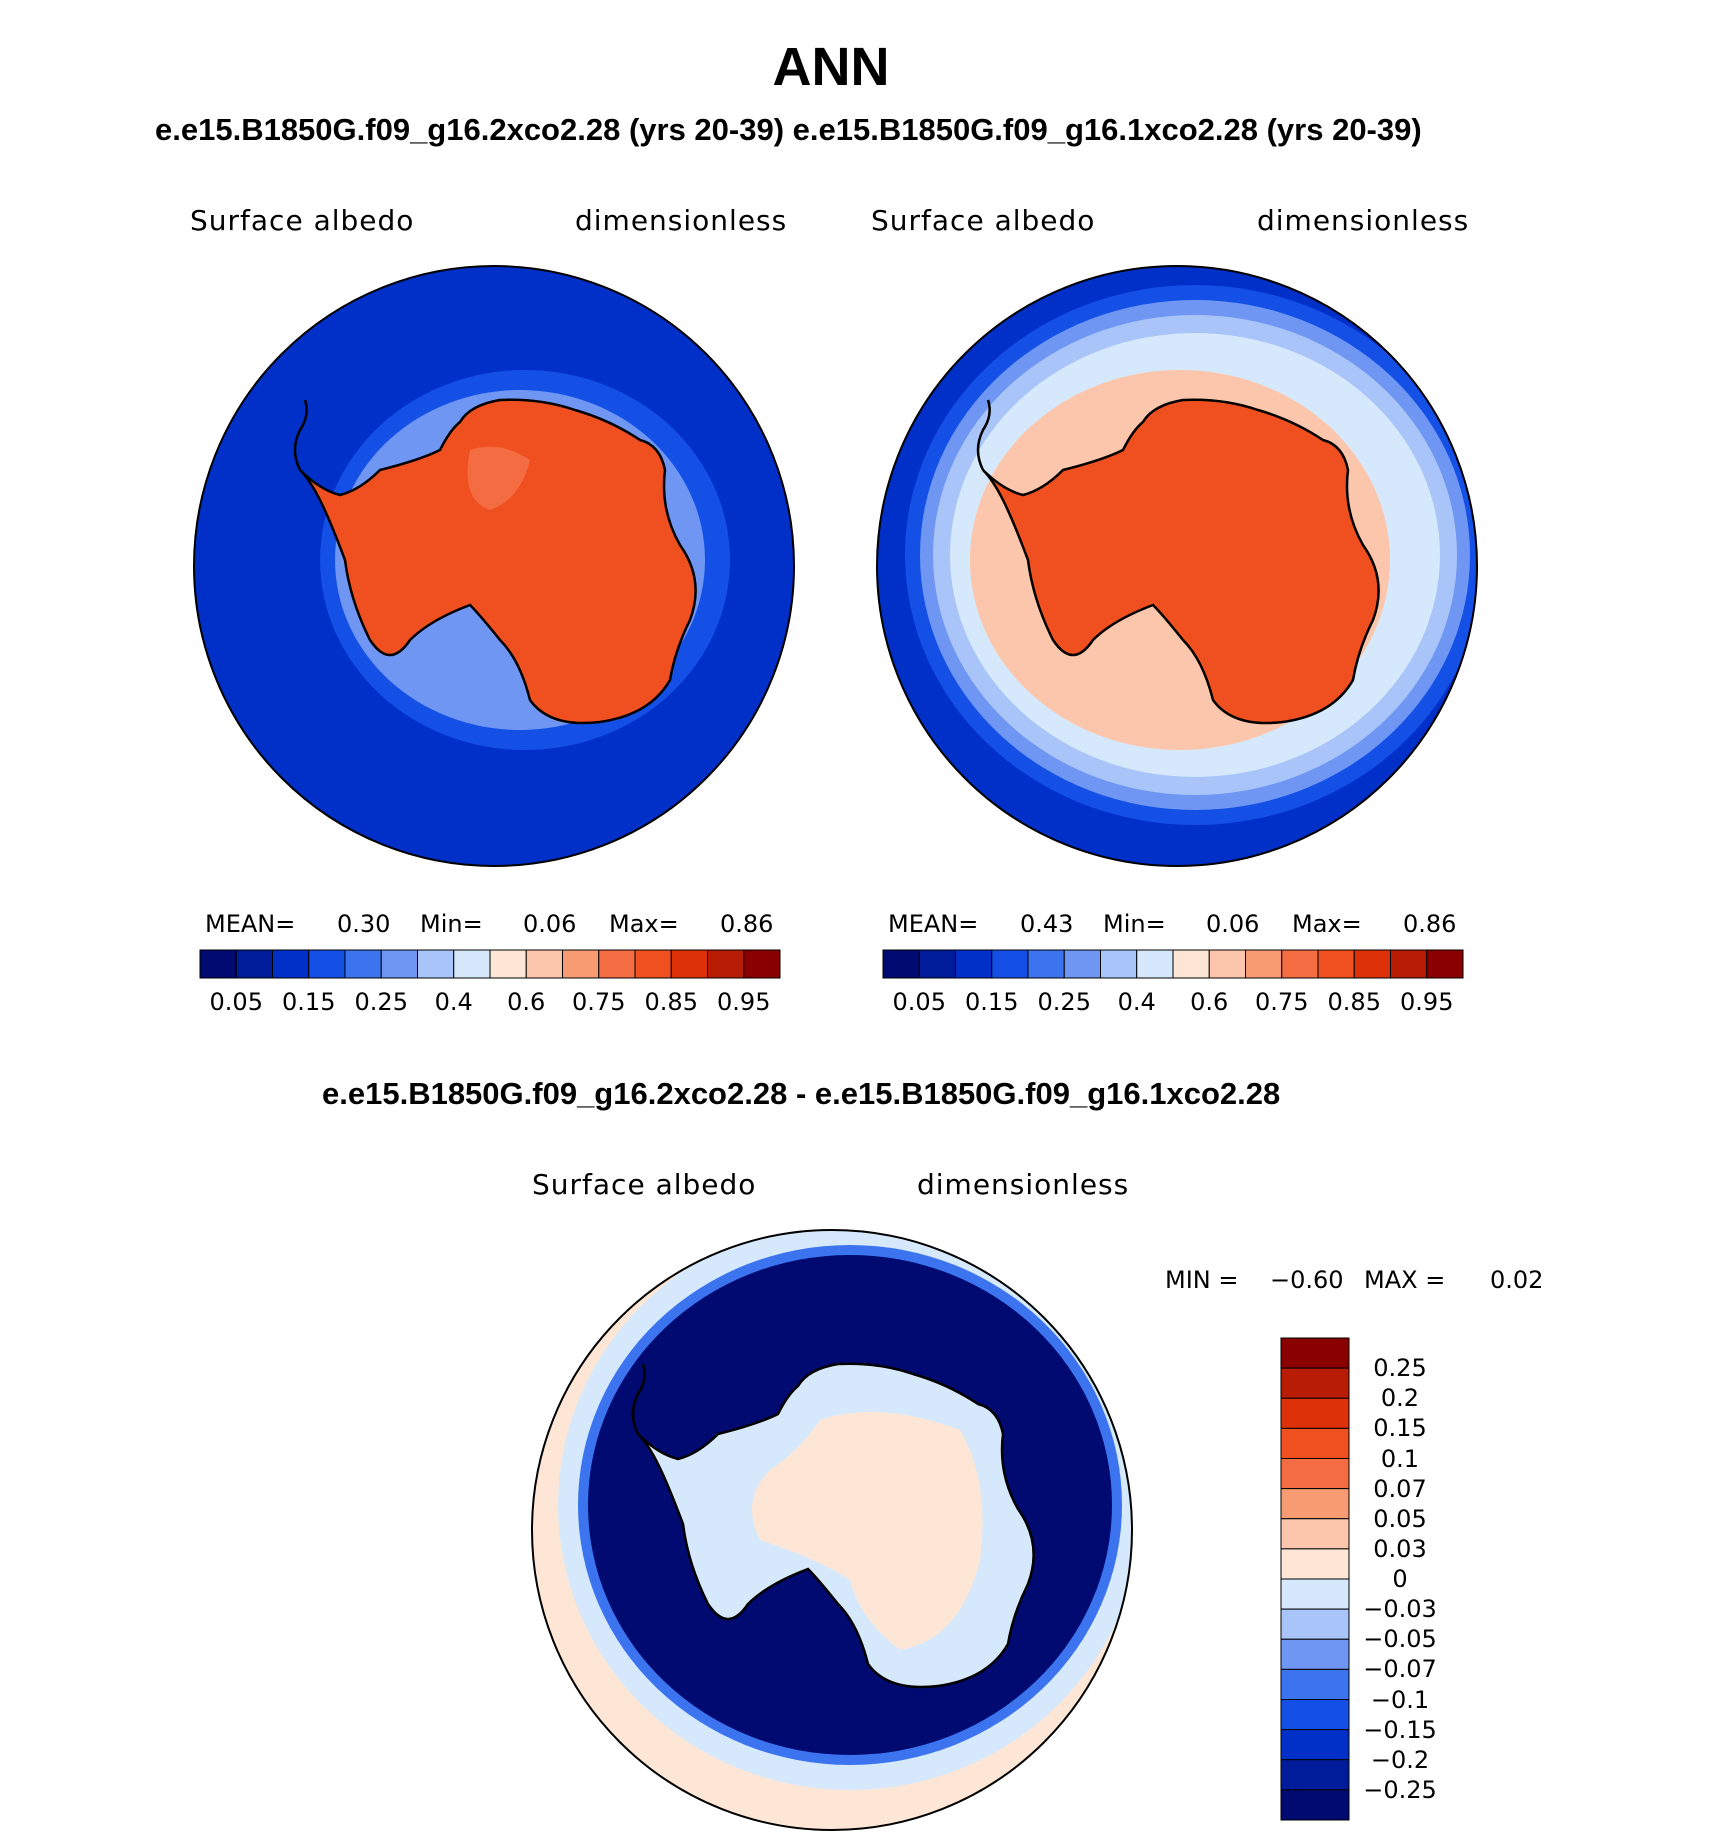 The height and width of the screenshot is (1837, 1710). I want to click on diff-min-label: MIN =, so click(1202, 1280).